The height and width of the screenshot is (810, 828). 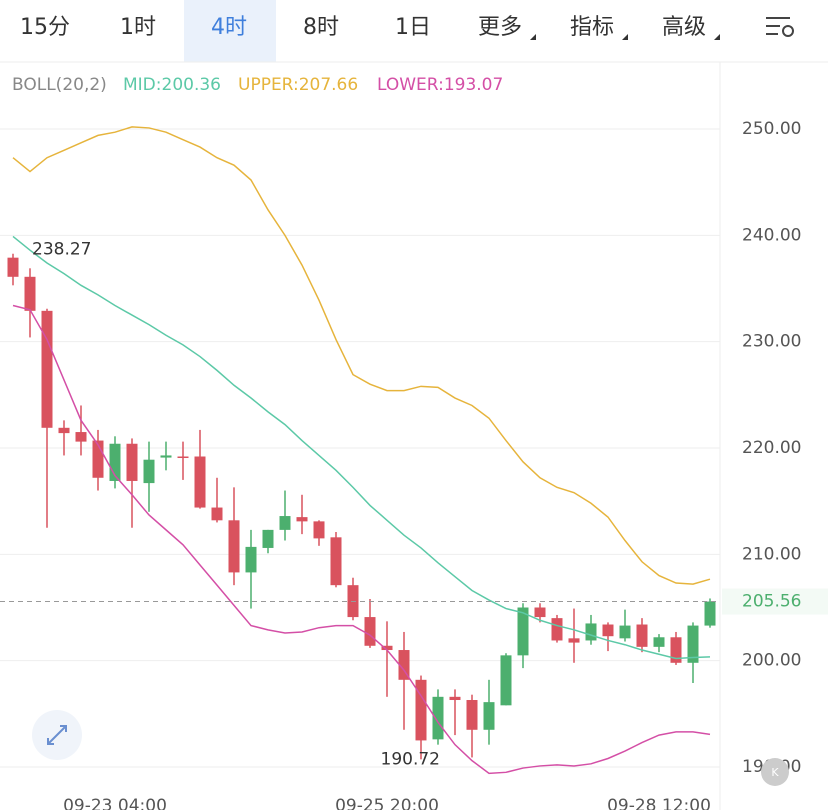 I want to click on high-label: 238.27, so click(x=61, y=250).